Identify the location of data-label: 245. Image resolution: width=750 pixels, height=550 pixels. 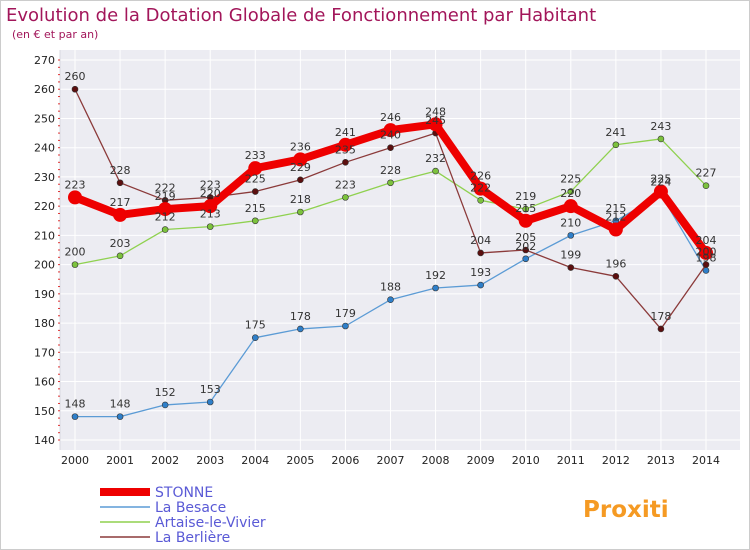
(435, 120).